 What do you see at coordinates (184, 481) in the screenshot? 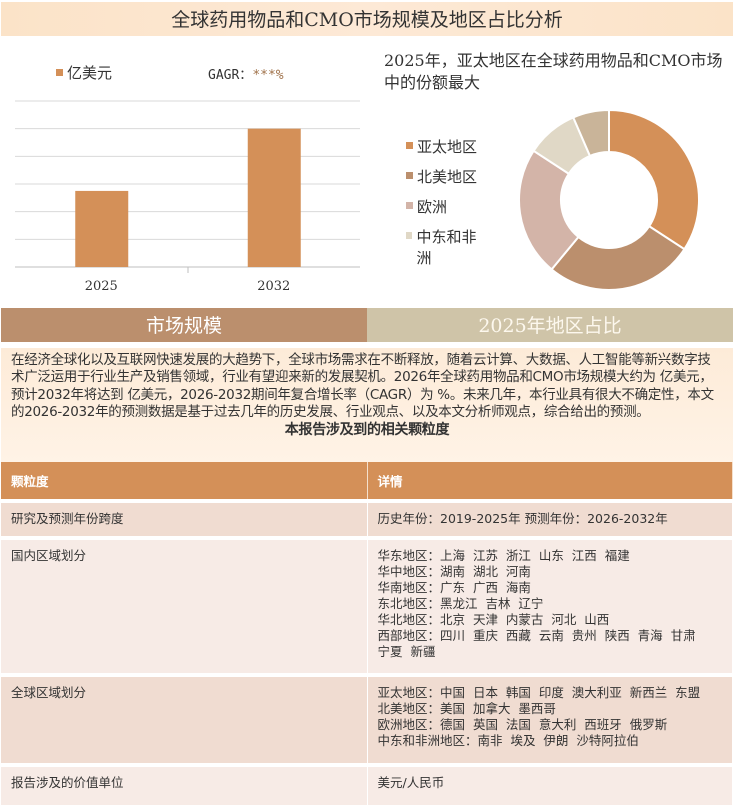
I see `column-header: 颗粒度` at bounding box center [184, 481].